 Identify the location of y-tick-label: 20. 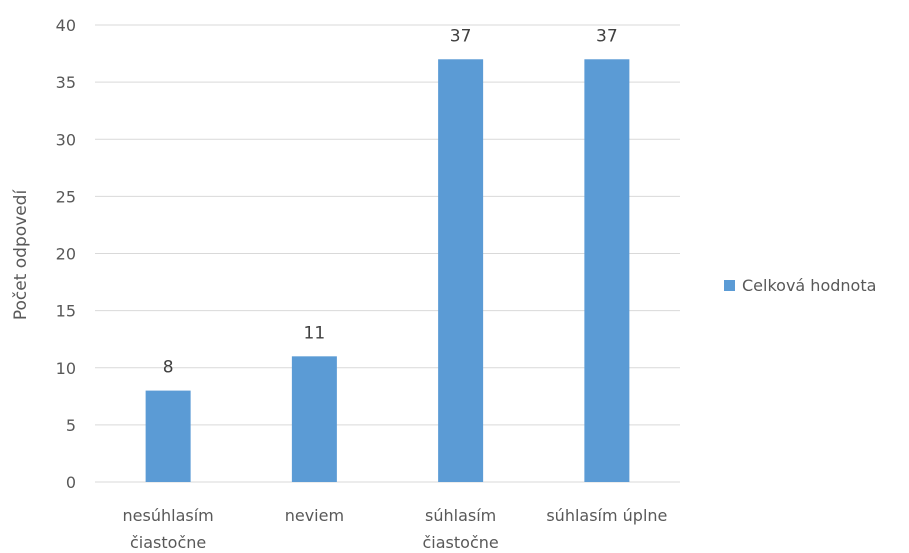
(66, 254).